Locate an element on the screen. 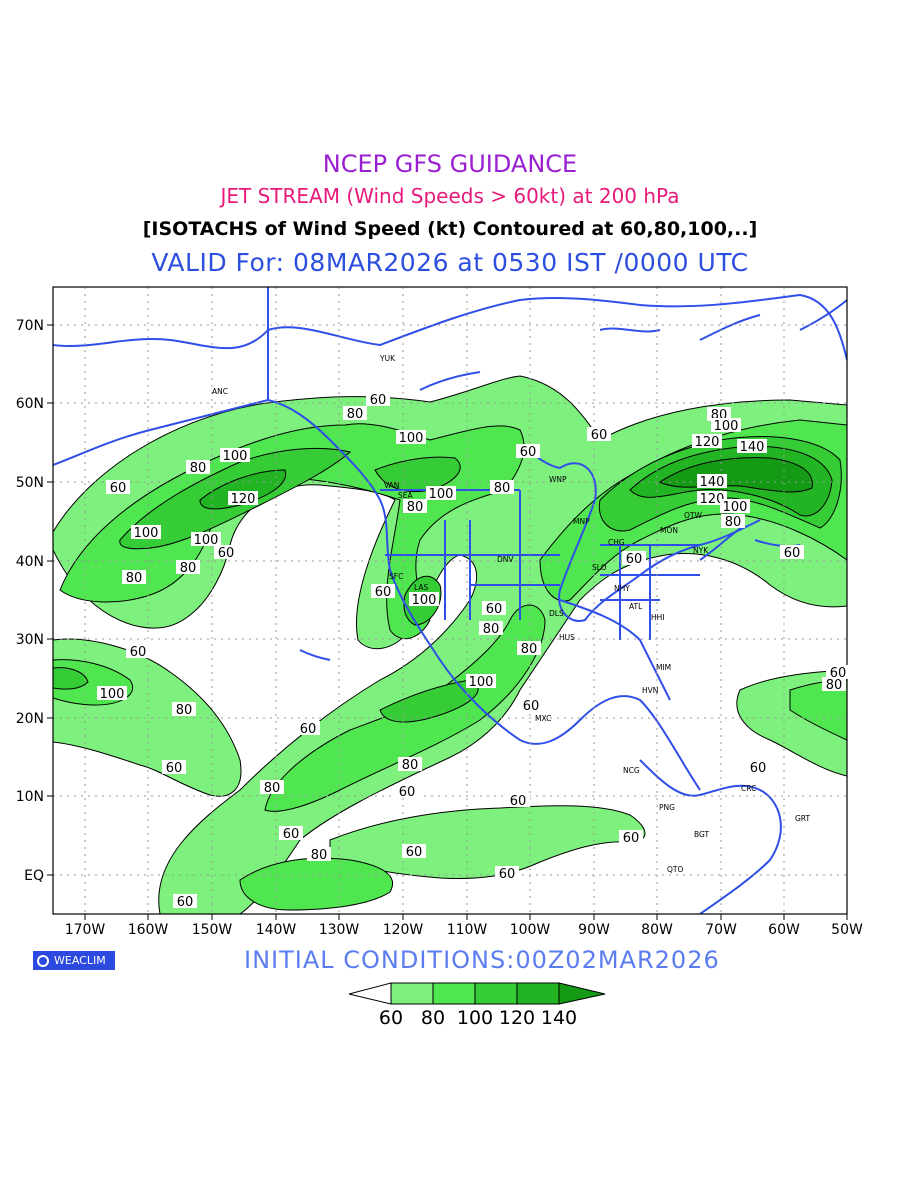 The height and width of the screenshot is (1200, 900). logo-text: WEACLIM is located at coordinates (80, 960).